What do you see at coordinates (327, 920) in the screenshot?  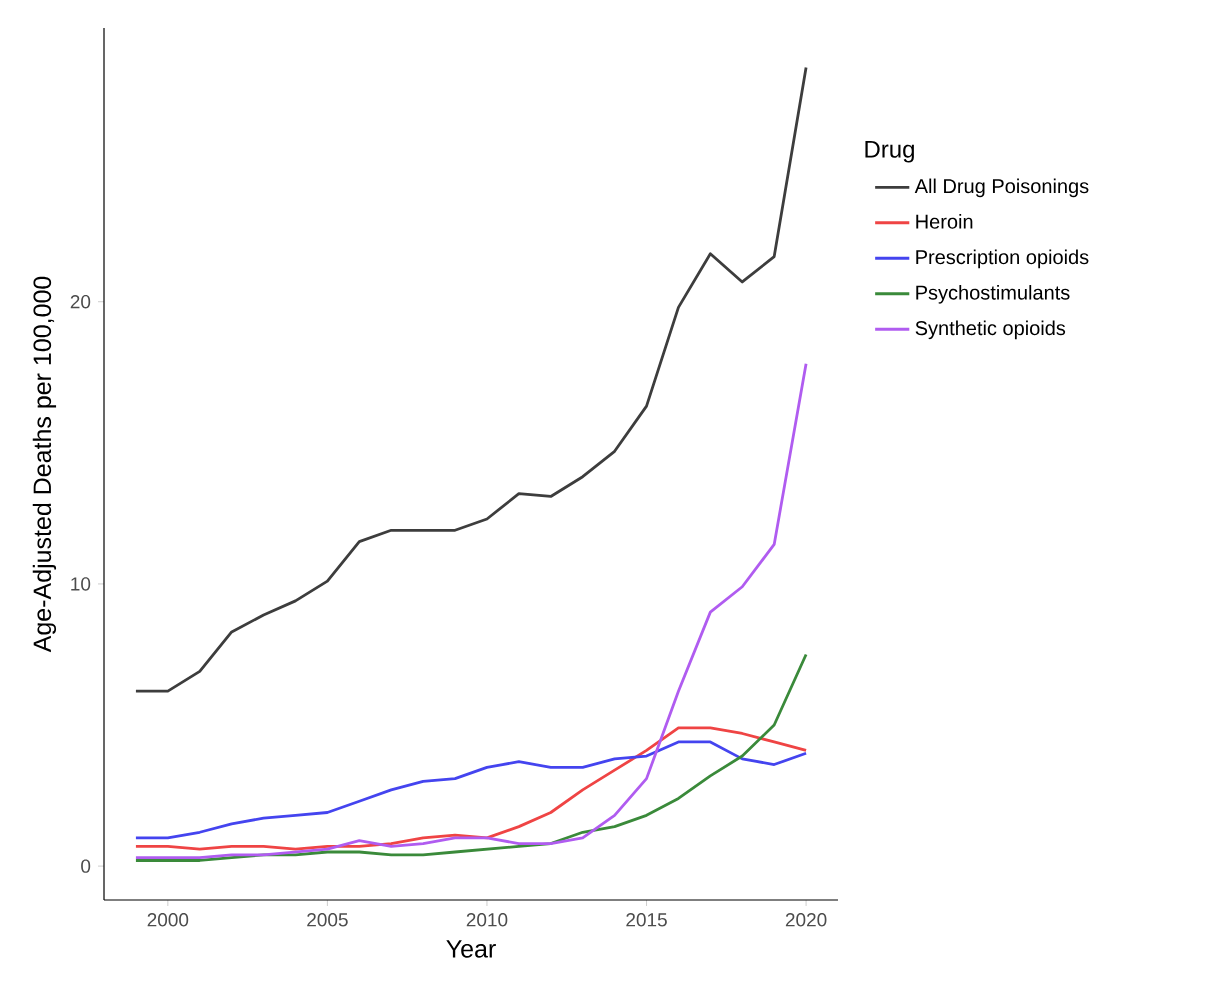 I see `x-tick-label: 2005` at bounding box center [327, 920].